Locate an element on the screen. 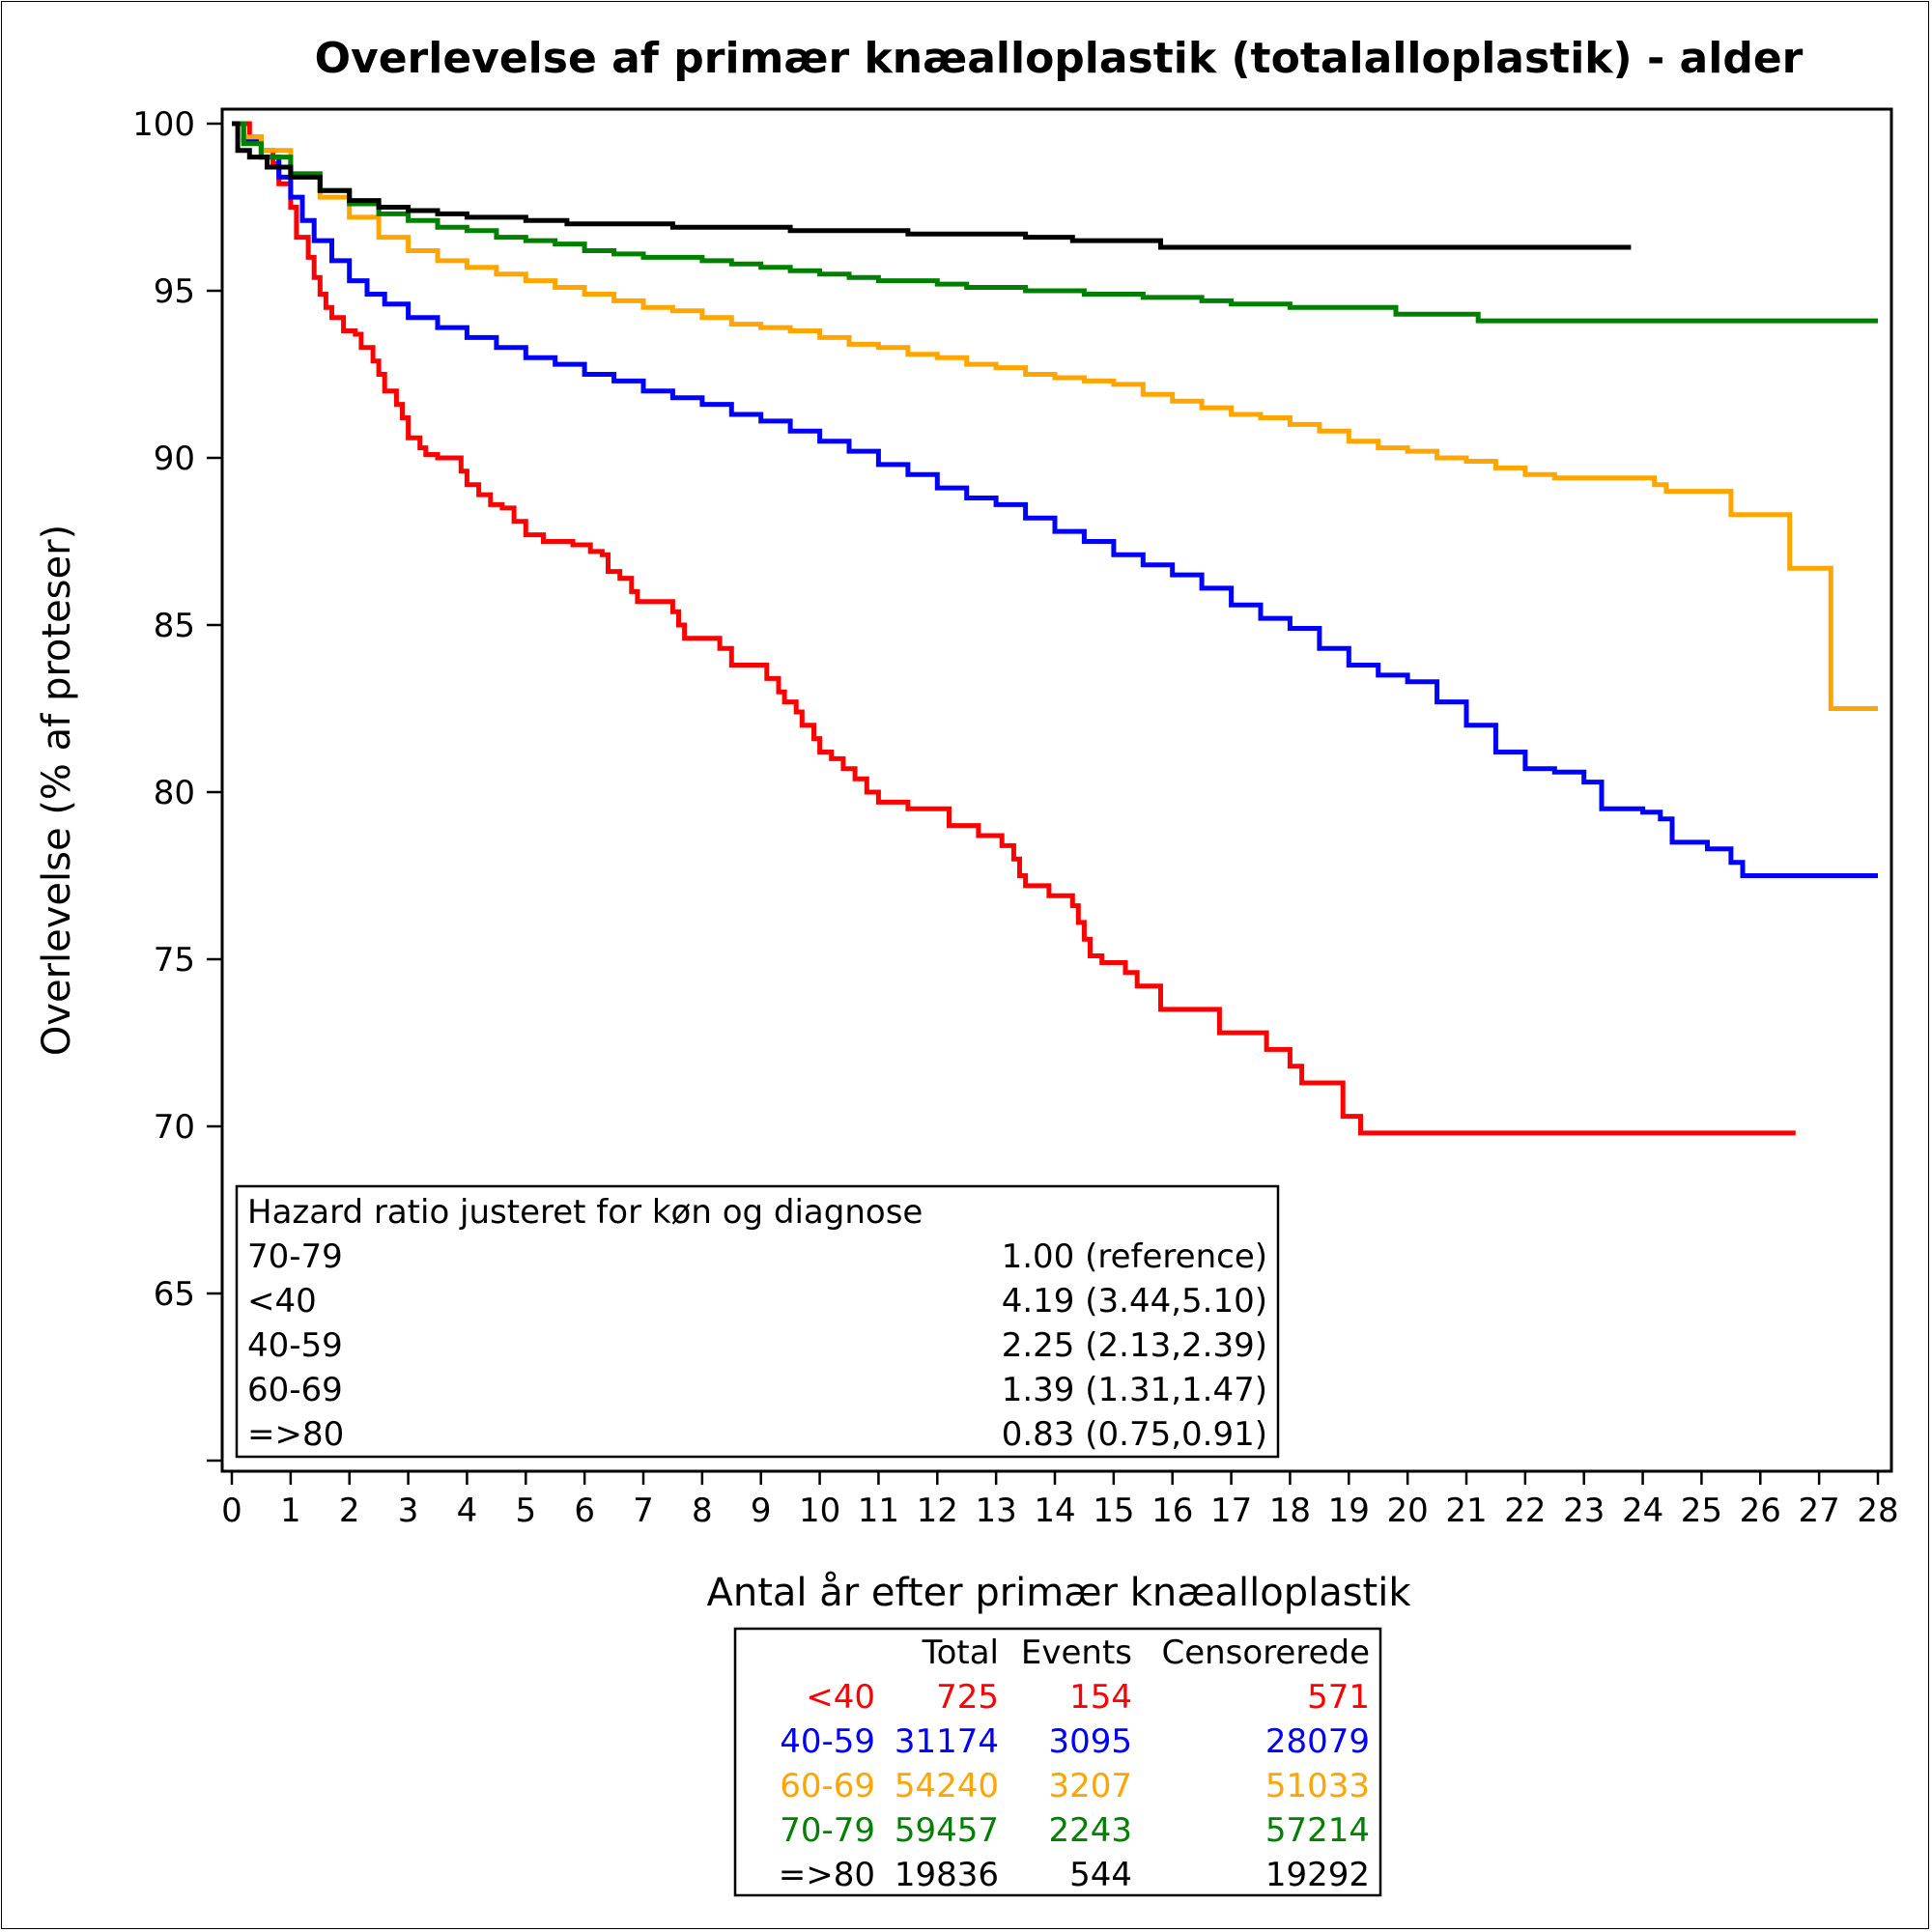 This screenshot has width=1932, height=1932. x-tick-label: 9 is located at coordinates (761, 1511).